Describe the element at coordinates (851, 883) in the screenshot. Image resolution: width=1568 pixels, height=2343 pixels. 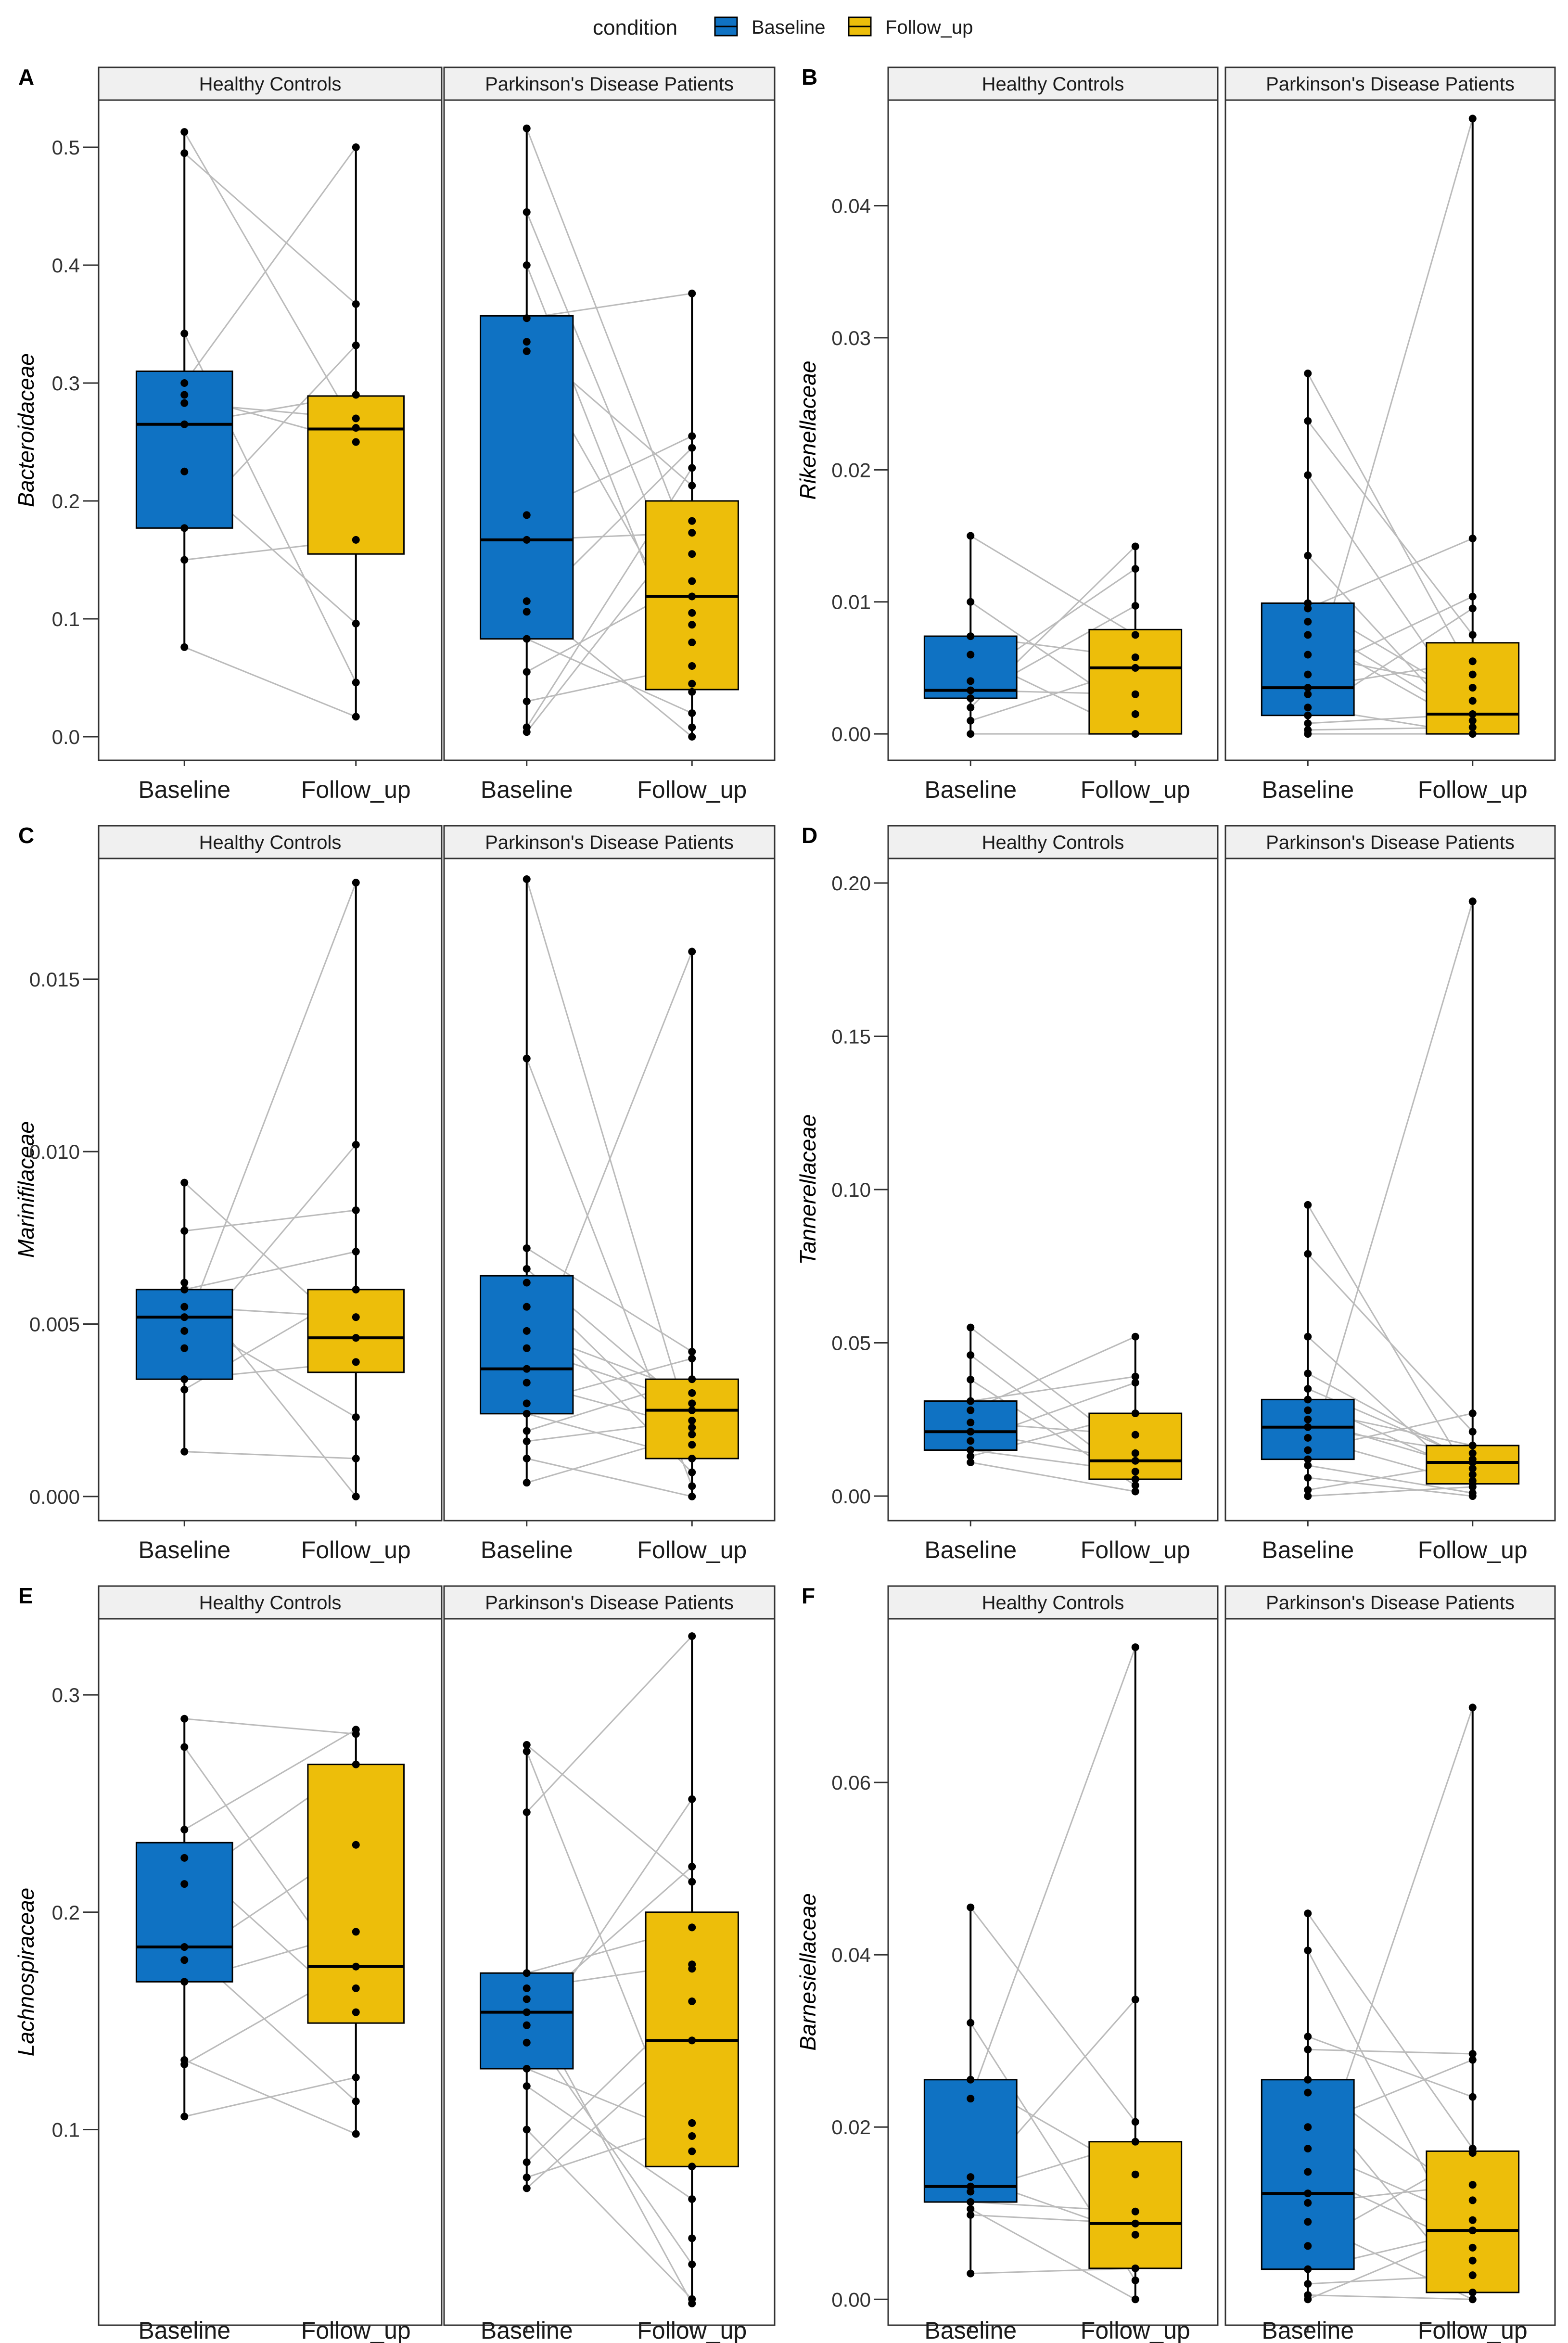
I see `y-tick-label: 0.20` at that location.